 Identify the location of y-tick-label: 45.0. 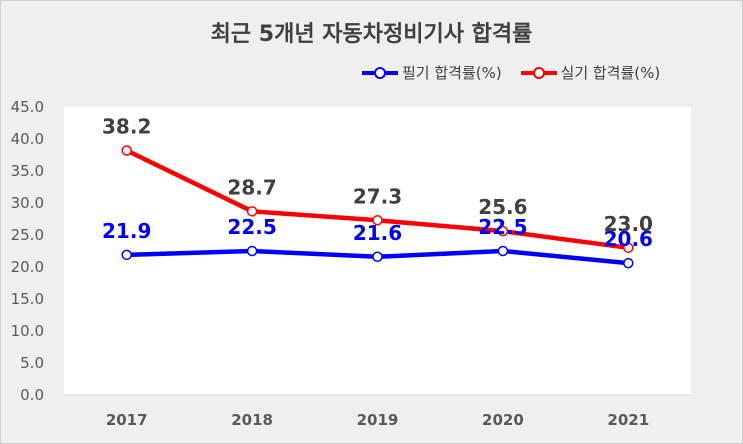
(27, 107).